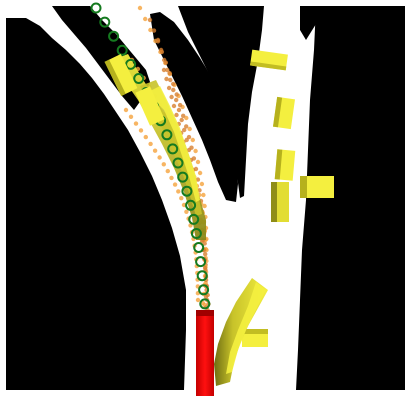 This screenshot has width=411, height=408. Describe the element at coordinates (205, 353) in the screenshot. I see `ego-vehicle` at that location.